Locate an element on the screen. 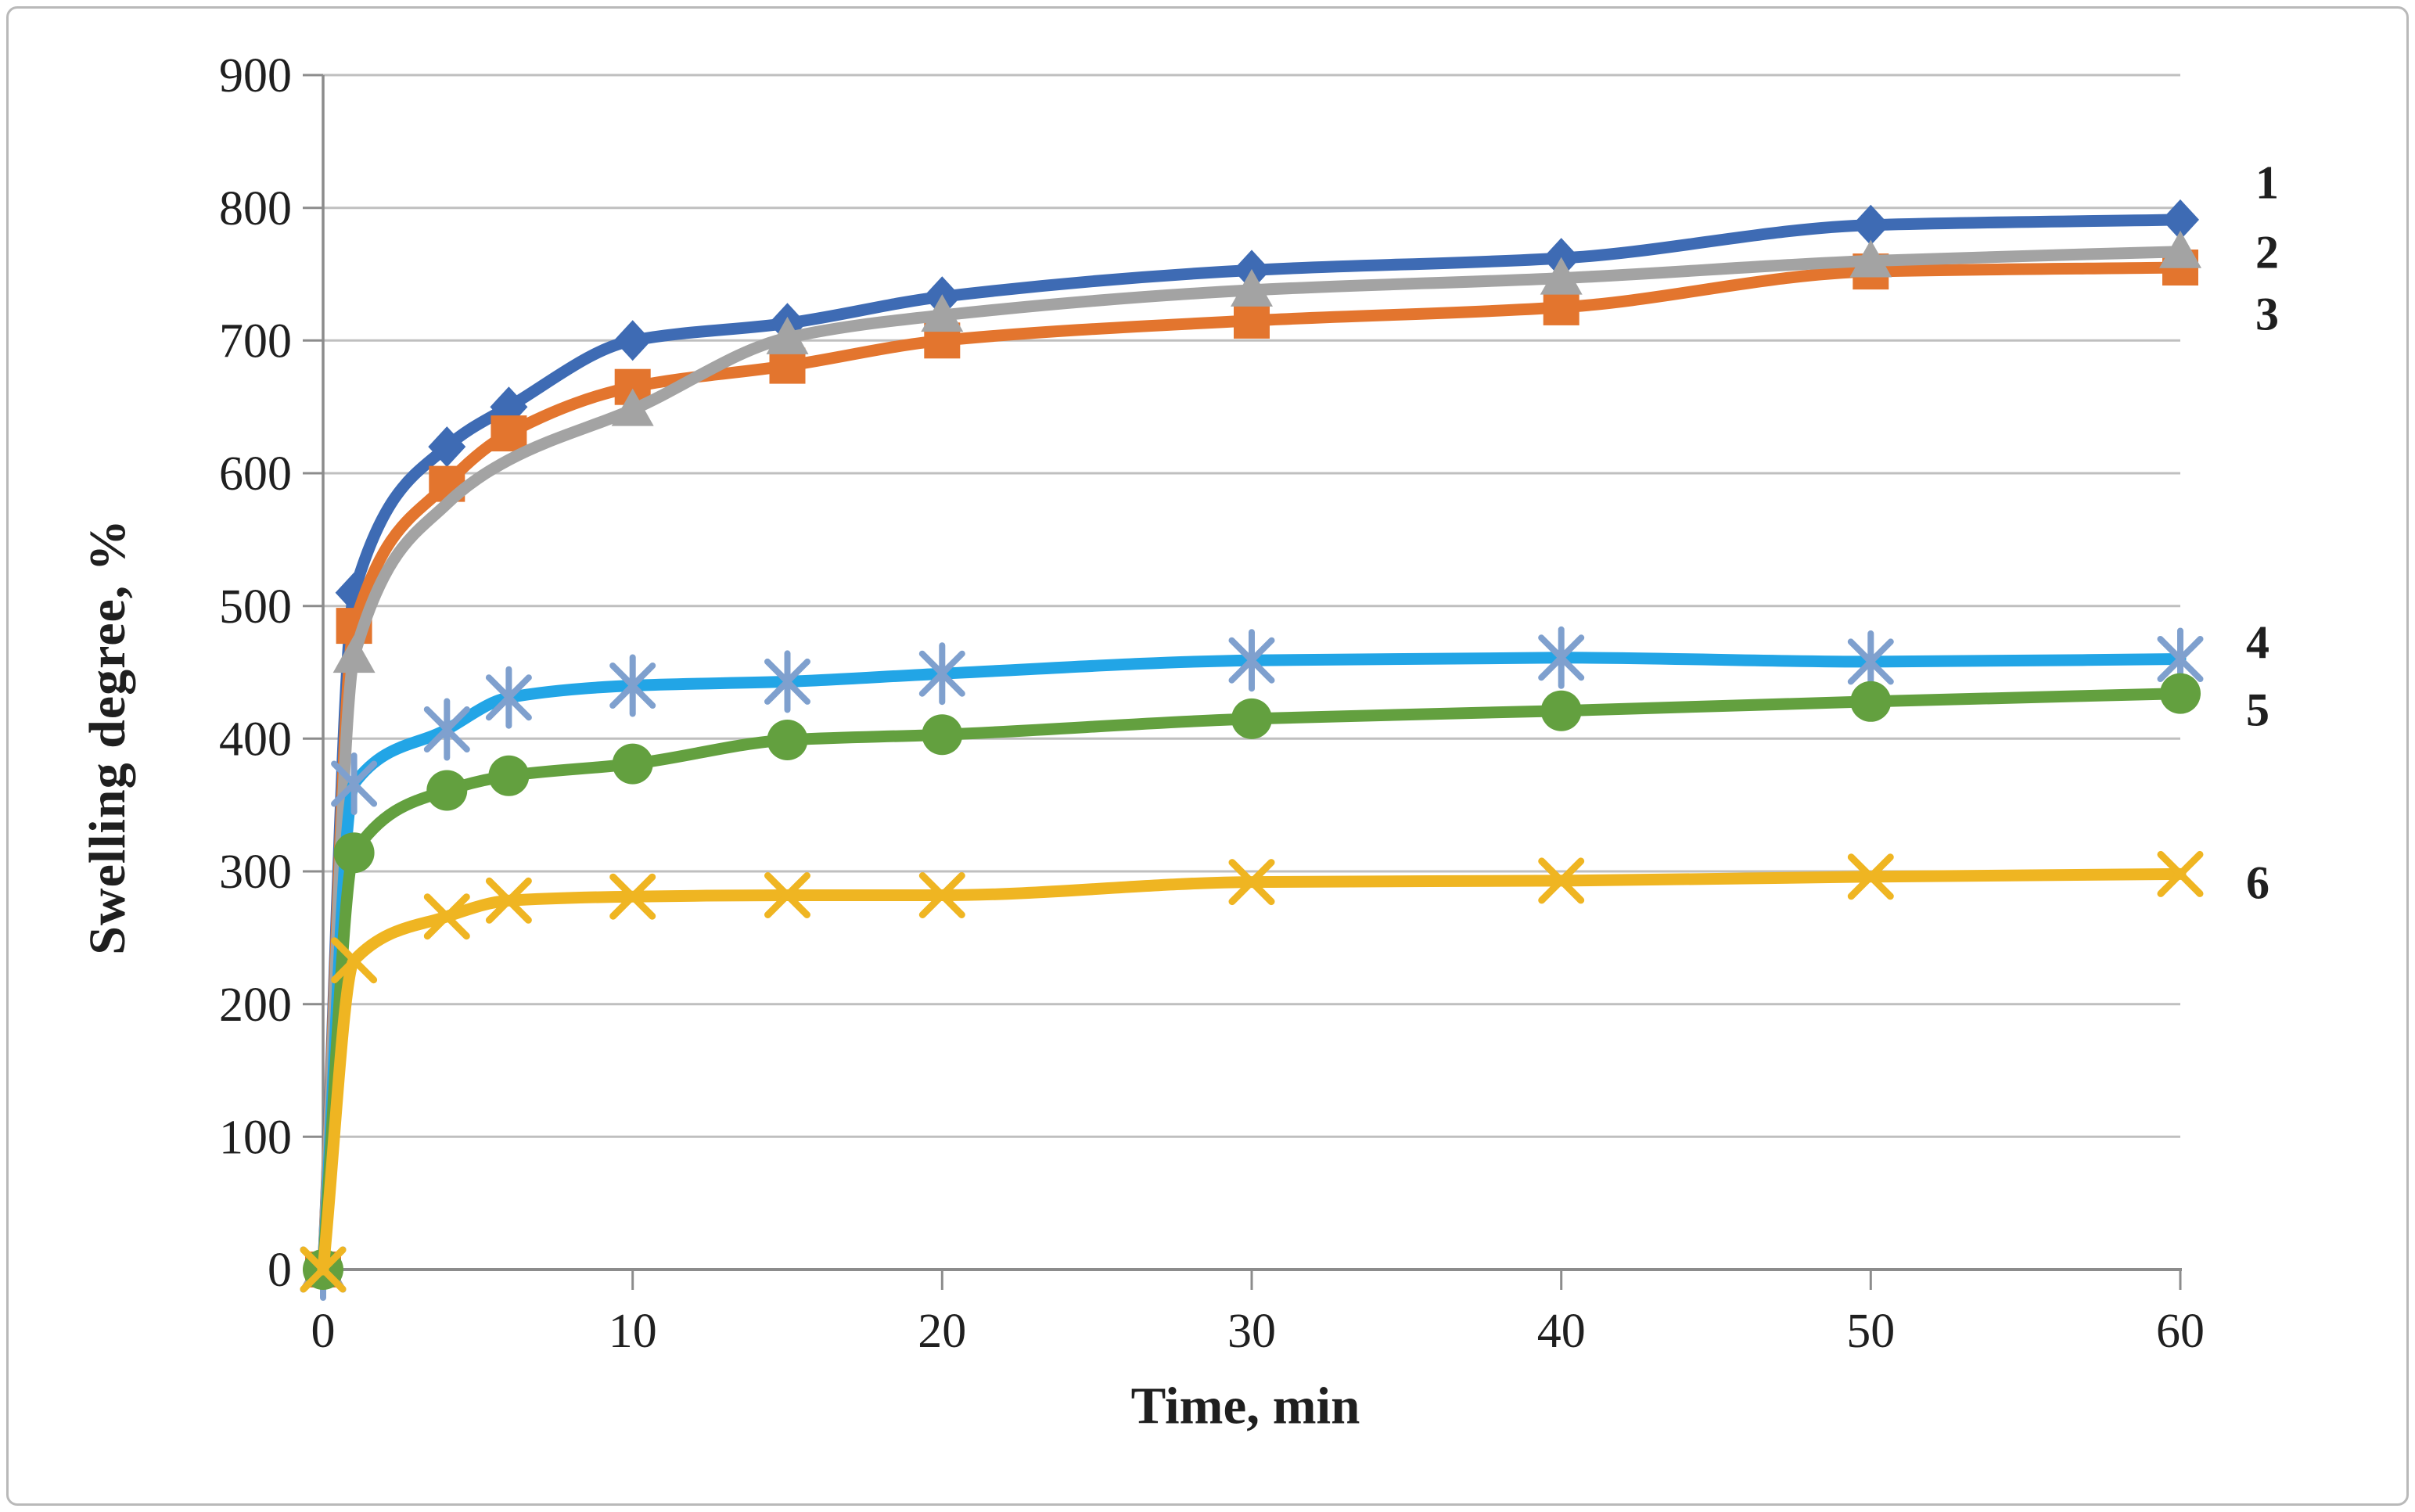 The width and height of the screenshot is (2415, 1512). x-tick-label-50: 50 is located at coordinates (1870, 1331).